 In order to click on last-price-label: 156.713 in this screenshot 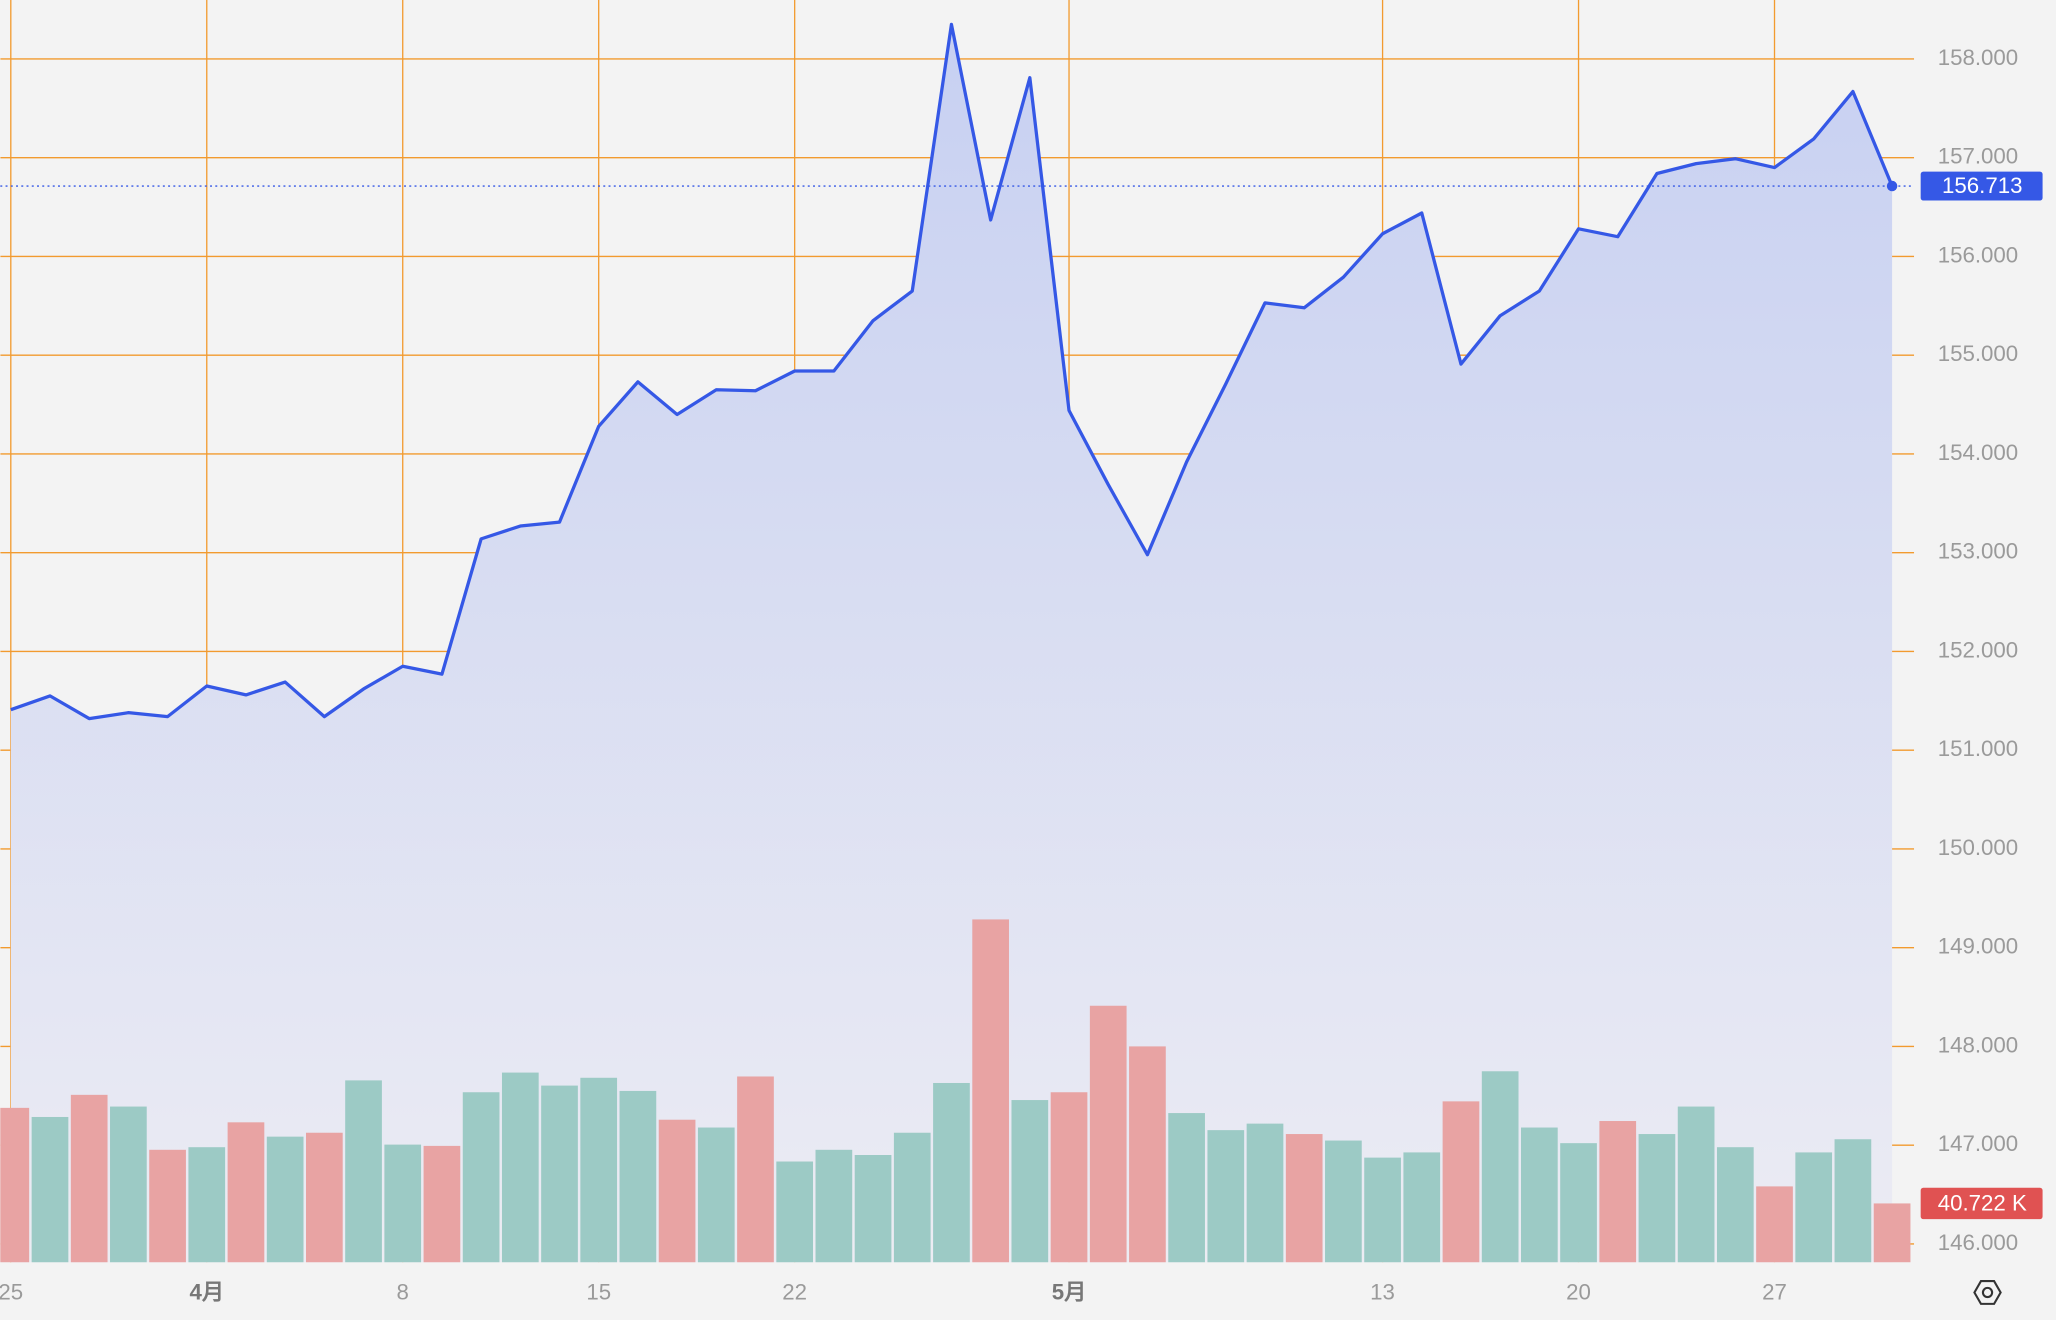, I will do `click(1982, 185)`.